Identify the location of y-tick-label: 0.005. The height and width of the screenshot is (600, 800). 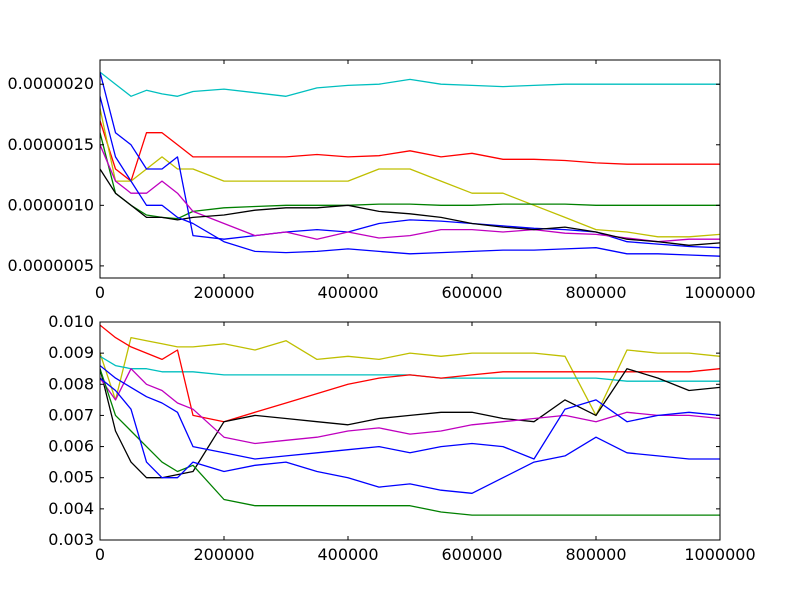
(71, 477).